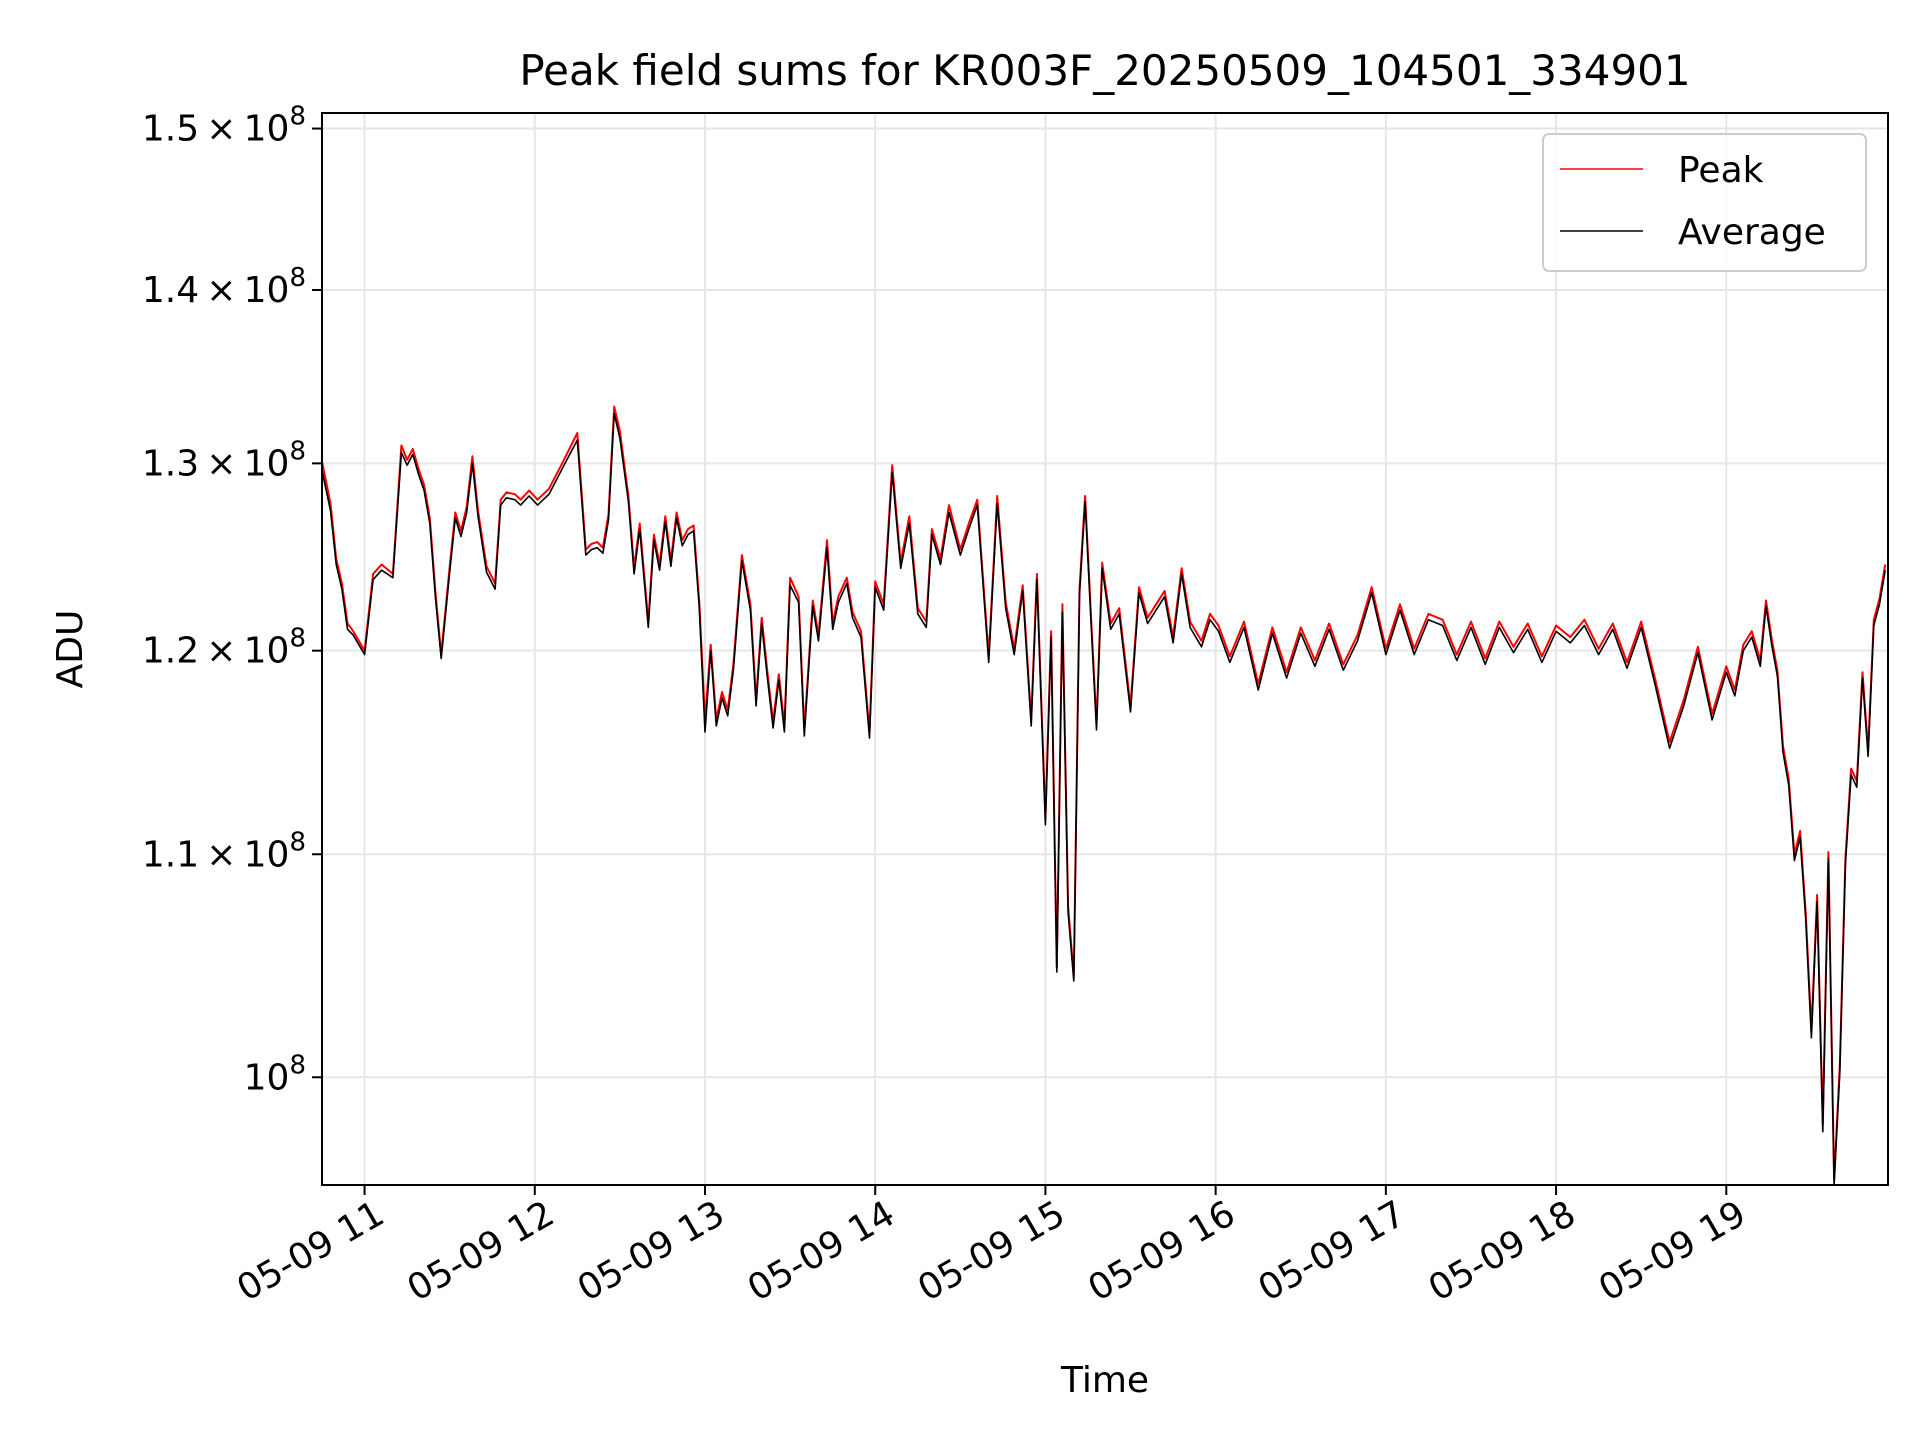 This screenshot has width=1920, height=1440. I want to click on x-axis-label: Time, so click(1104, 1380).